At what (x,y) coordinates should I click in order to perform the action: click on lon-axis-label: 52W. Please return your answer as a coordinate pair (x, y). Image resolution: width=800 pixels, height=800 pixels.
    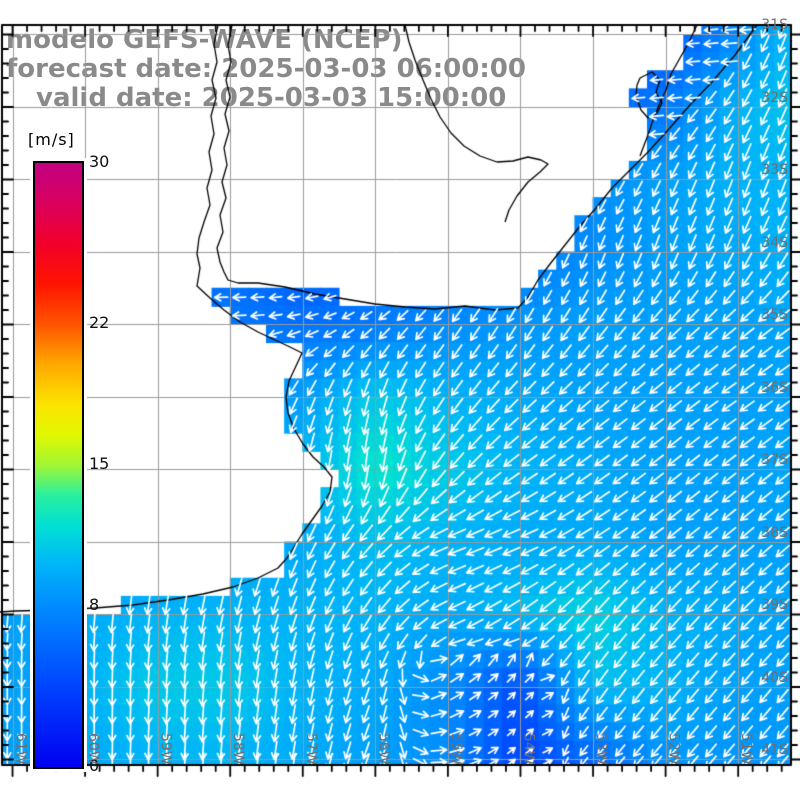
    Looking at the image, I should click on (673, 749).